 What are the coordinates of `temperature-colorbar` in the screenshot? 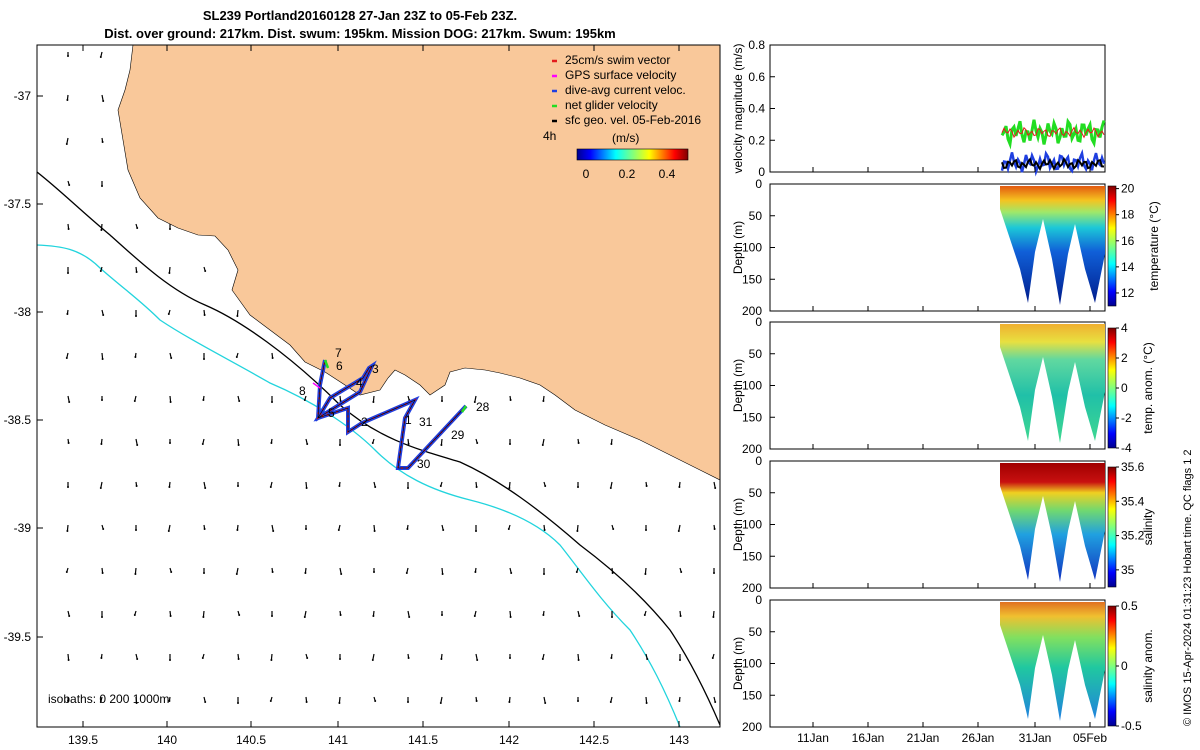 It's located at (1112, 246).